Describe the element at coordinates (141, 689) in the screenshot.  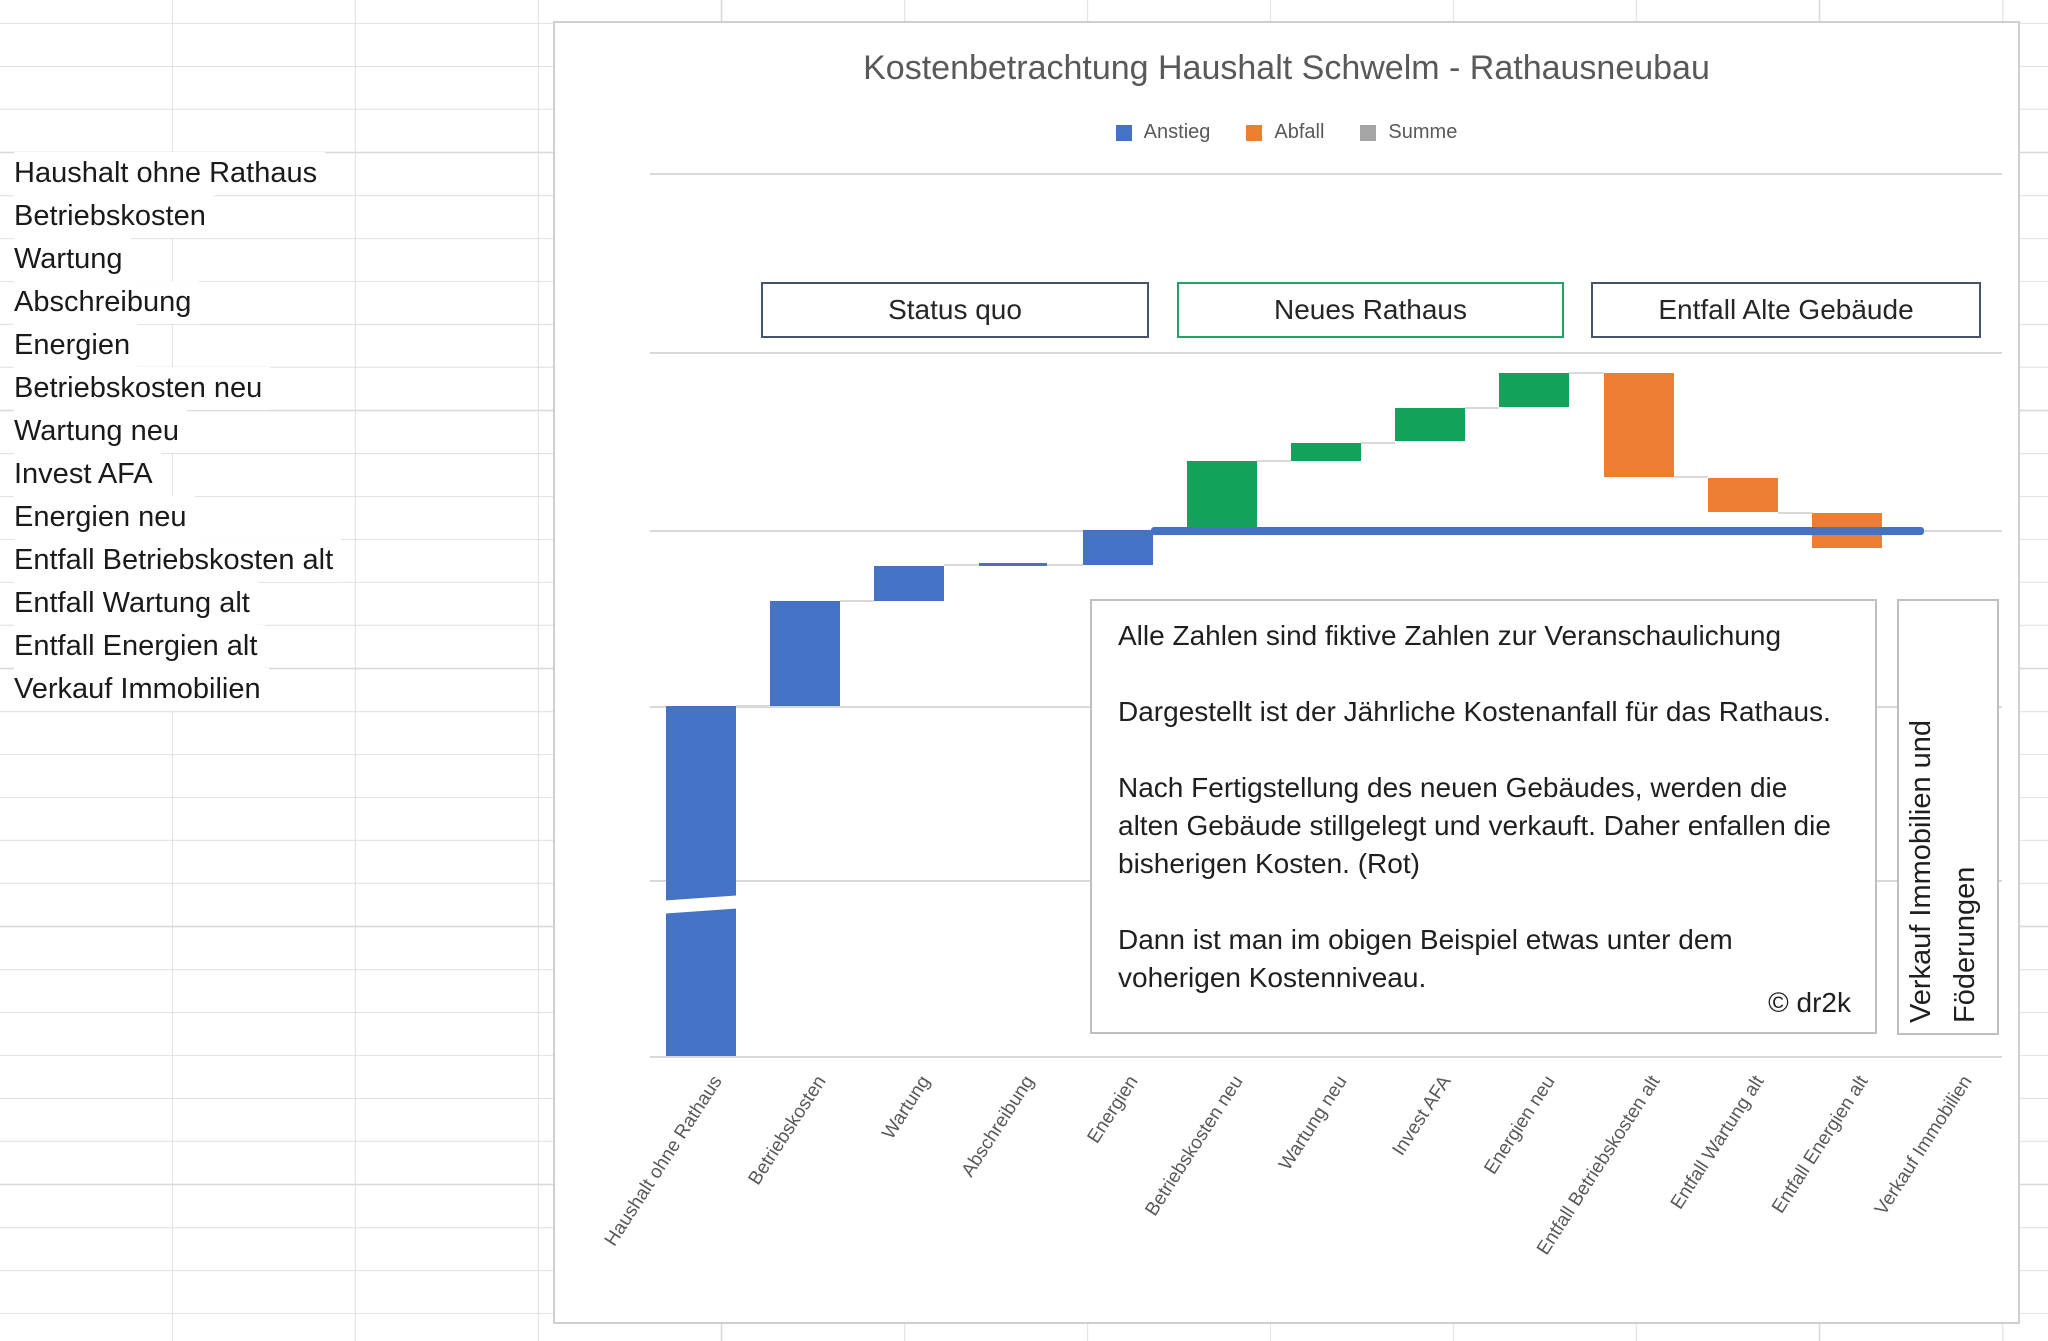
I see `sheet-cell-13: Verkauf Immobilien` at that location.